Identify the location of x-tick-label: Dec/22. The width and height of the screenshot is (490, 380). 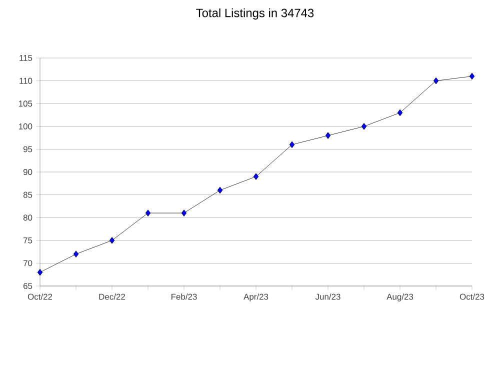
(112, 297).